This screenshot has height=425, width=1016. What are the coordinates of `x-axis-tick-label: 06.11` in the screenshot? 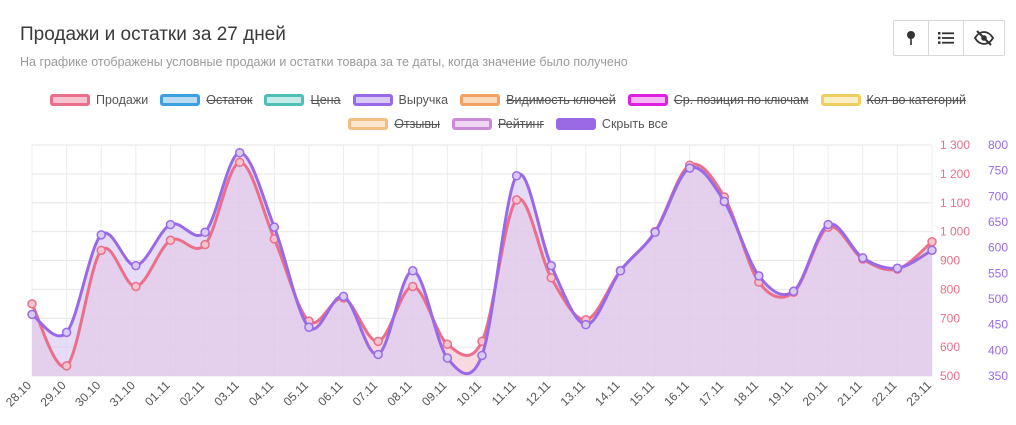 It's located at (330, 393).